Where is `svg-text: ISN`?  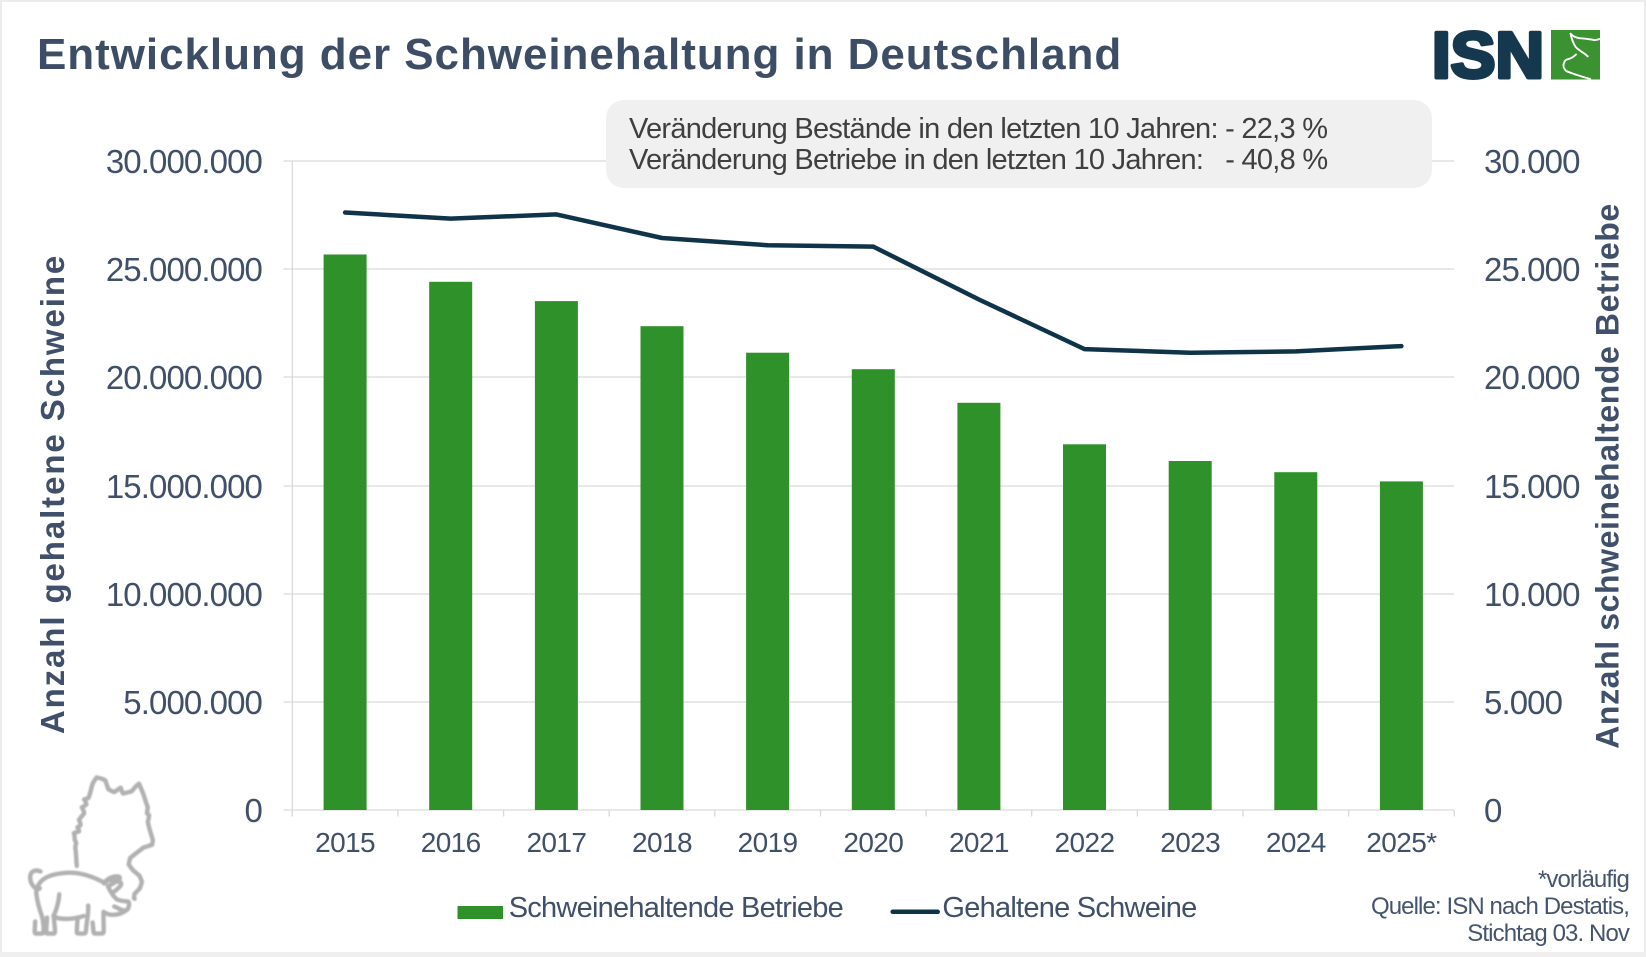
svg-text: ISN is located at coordinates (1488, 55).